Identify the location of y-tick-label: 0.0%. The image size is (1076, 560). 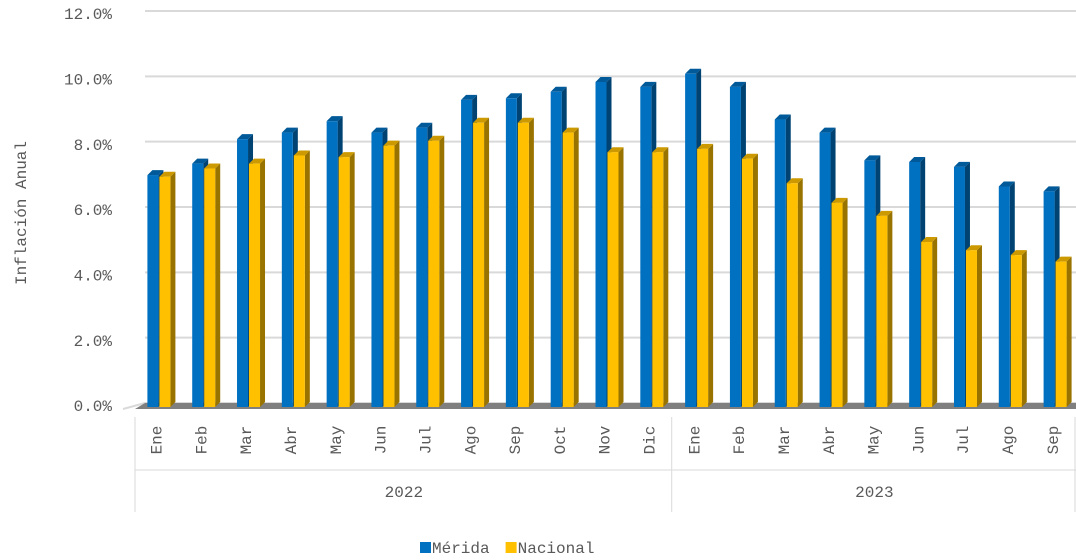
(93, 407).